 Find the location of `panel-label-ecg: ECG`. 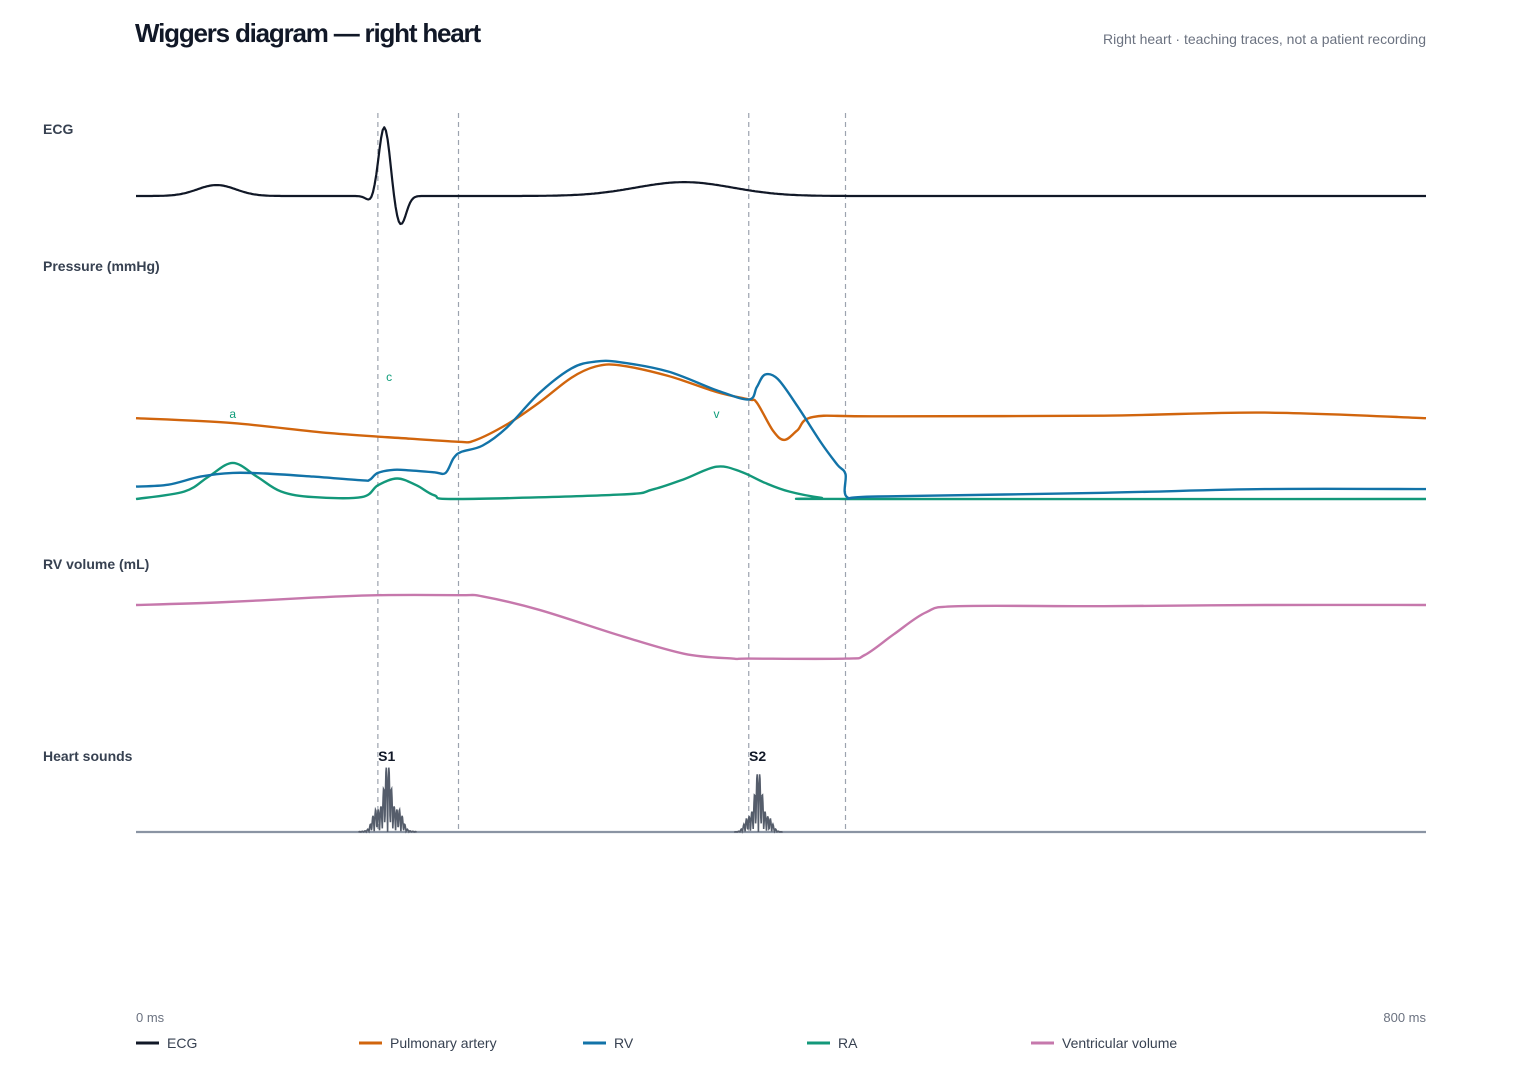

panel-label-ecg: ECG is located at coordinates (58, 129).